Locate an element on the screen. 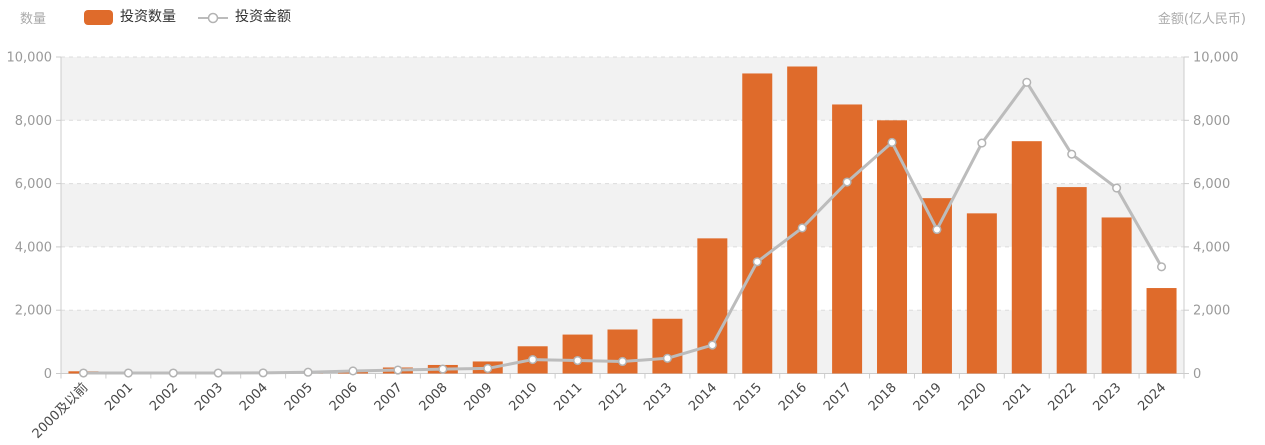  line-point-2020 is located at coordinates (982, 143).